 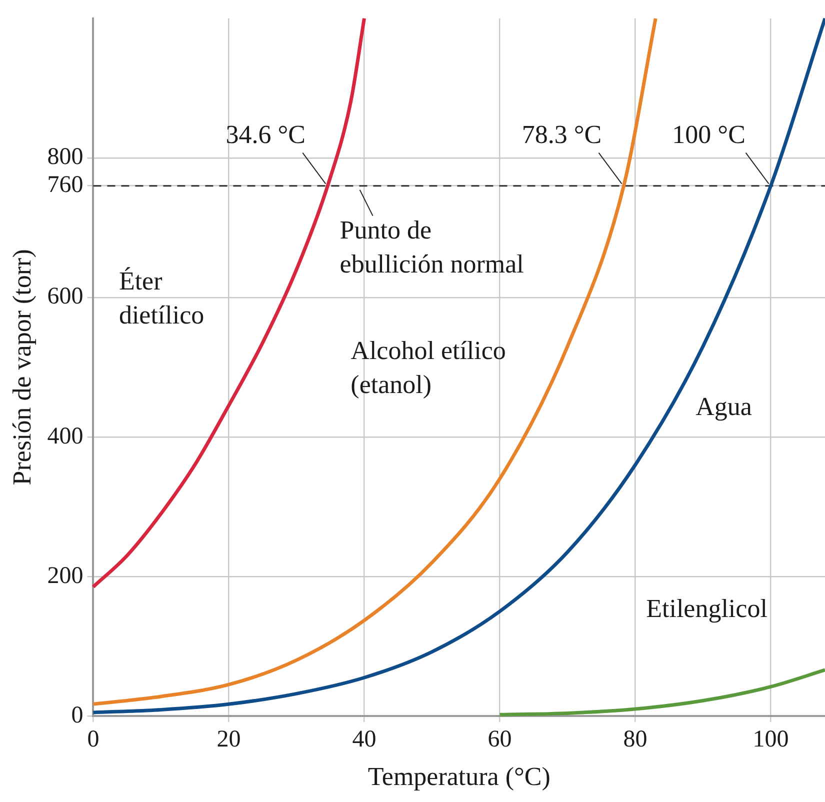 What do you see at coordinates (661, 692) in the screenshot?
I see `line-series` at bounding box center [661, 692].